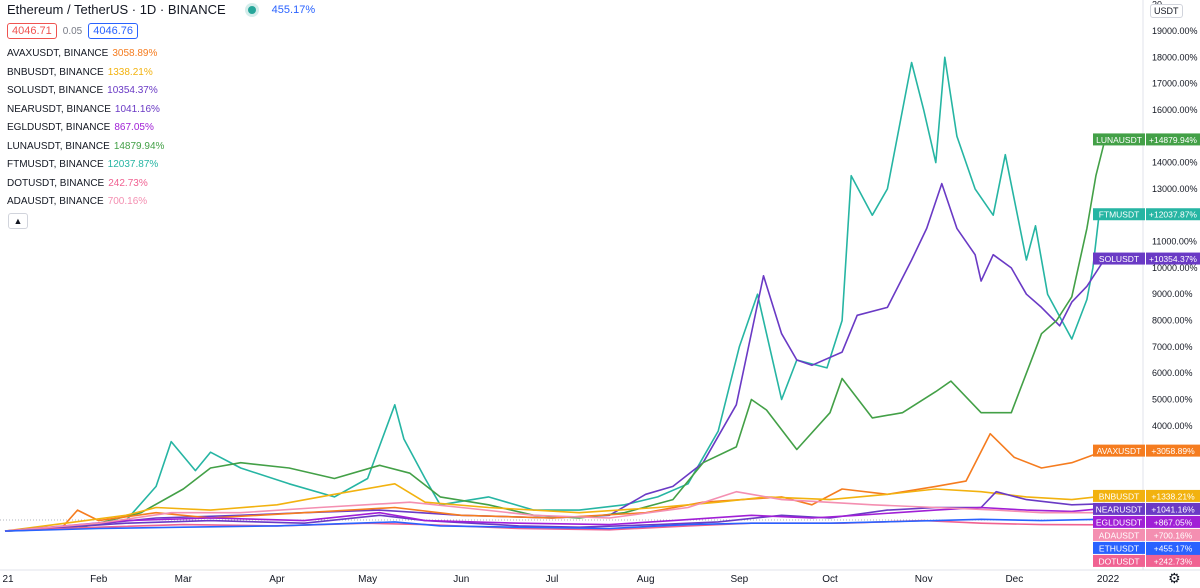 This screenshot has width=1200, height=588. I want to click on value-label-nearusdt: NEARUSDT +1041.16%, so click(1146, 508).